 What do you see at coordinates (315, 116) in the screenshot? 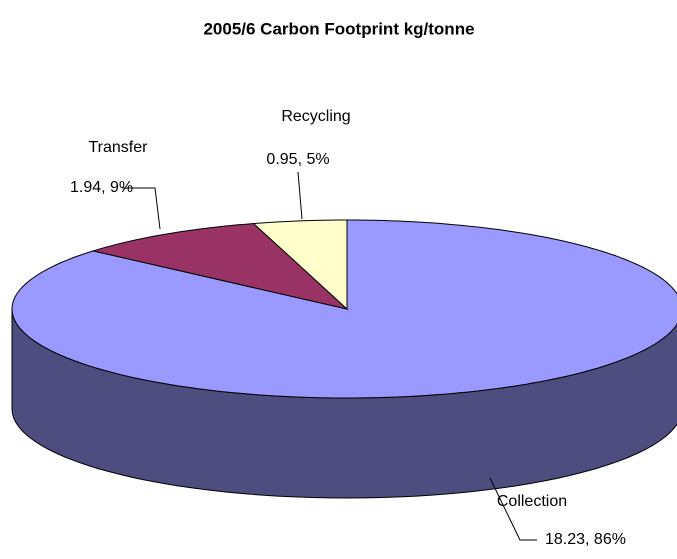
I see `category-label: Recycling` at bounding box center [315, 116].